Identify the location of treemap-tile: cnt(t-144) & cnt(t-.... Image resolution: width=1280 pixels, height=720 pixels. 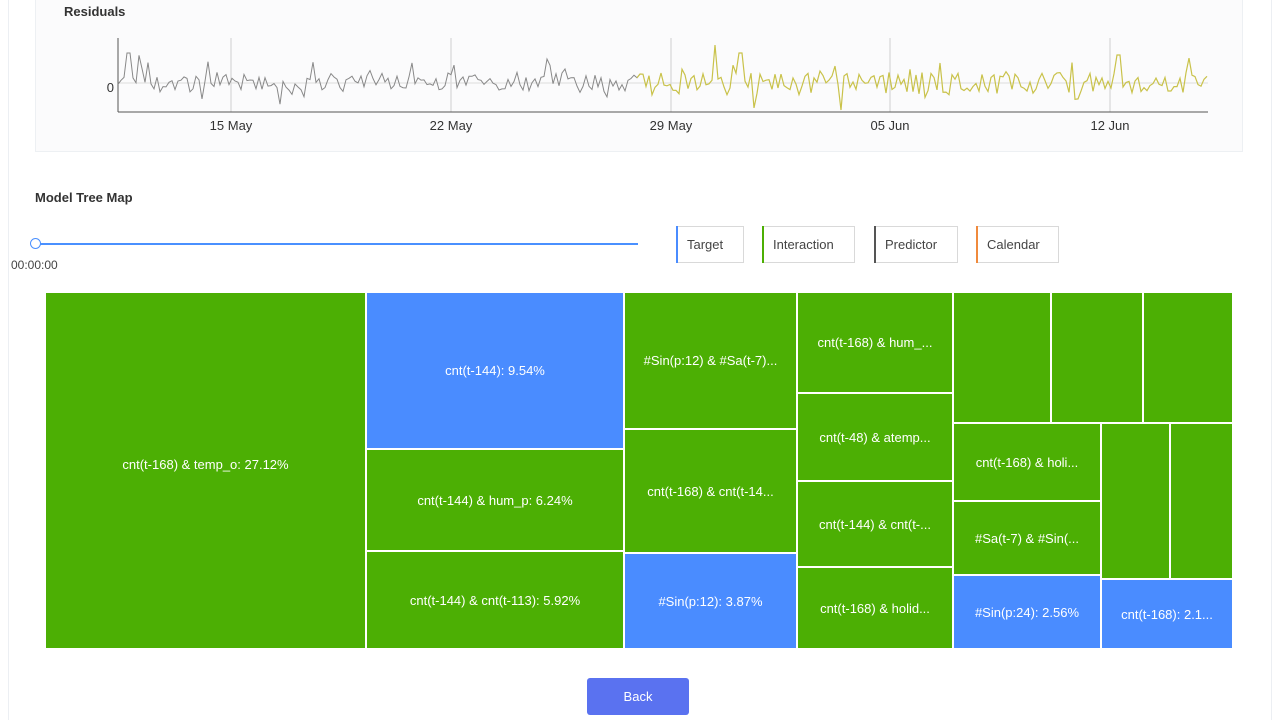
(875, 524).